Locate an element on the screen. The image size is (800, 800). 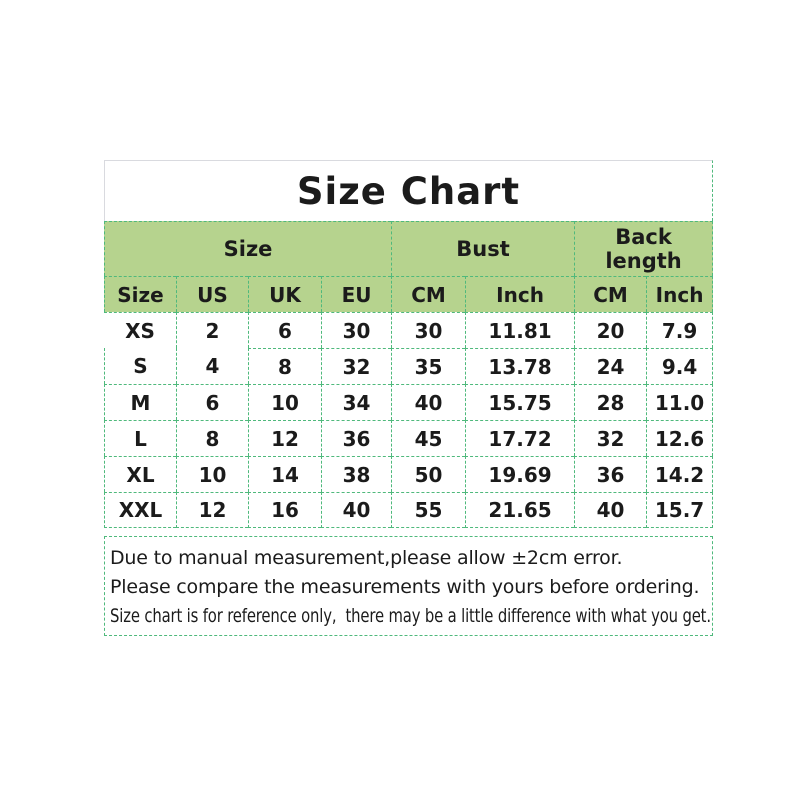
table-row-xl: XL 10 14 38 50 19.69 36 14.2 is located at coordinates (409, 474).